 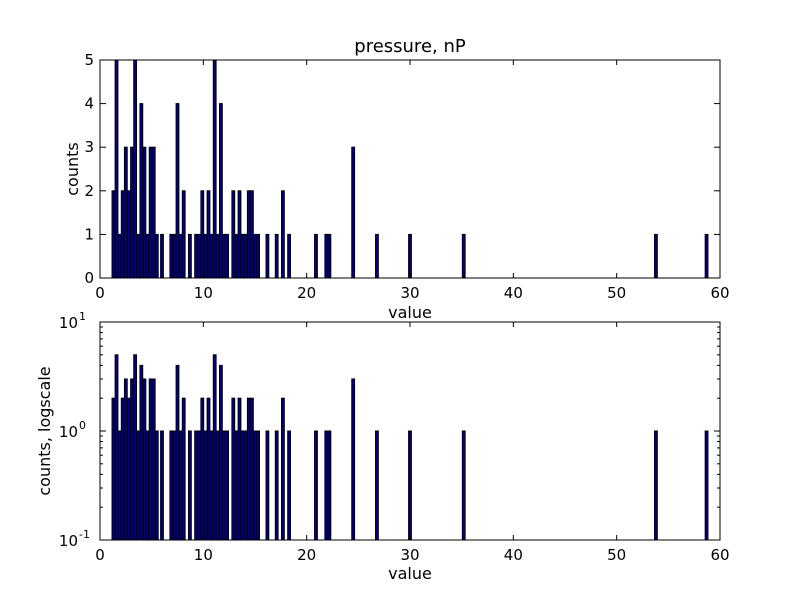 I want to click on top-y-tick-label: 3, so click(x=89, y=147).